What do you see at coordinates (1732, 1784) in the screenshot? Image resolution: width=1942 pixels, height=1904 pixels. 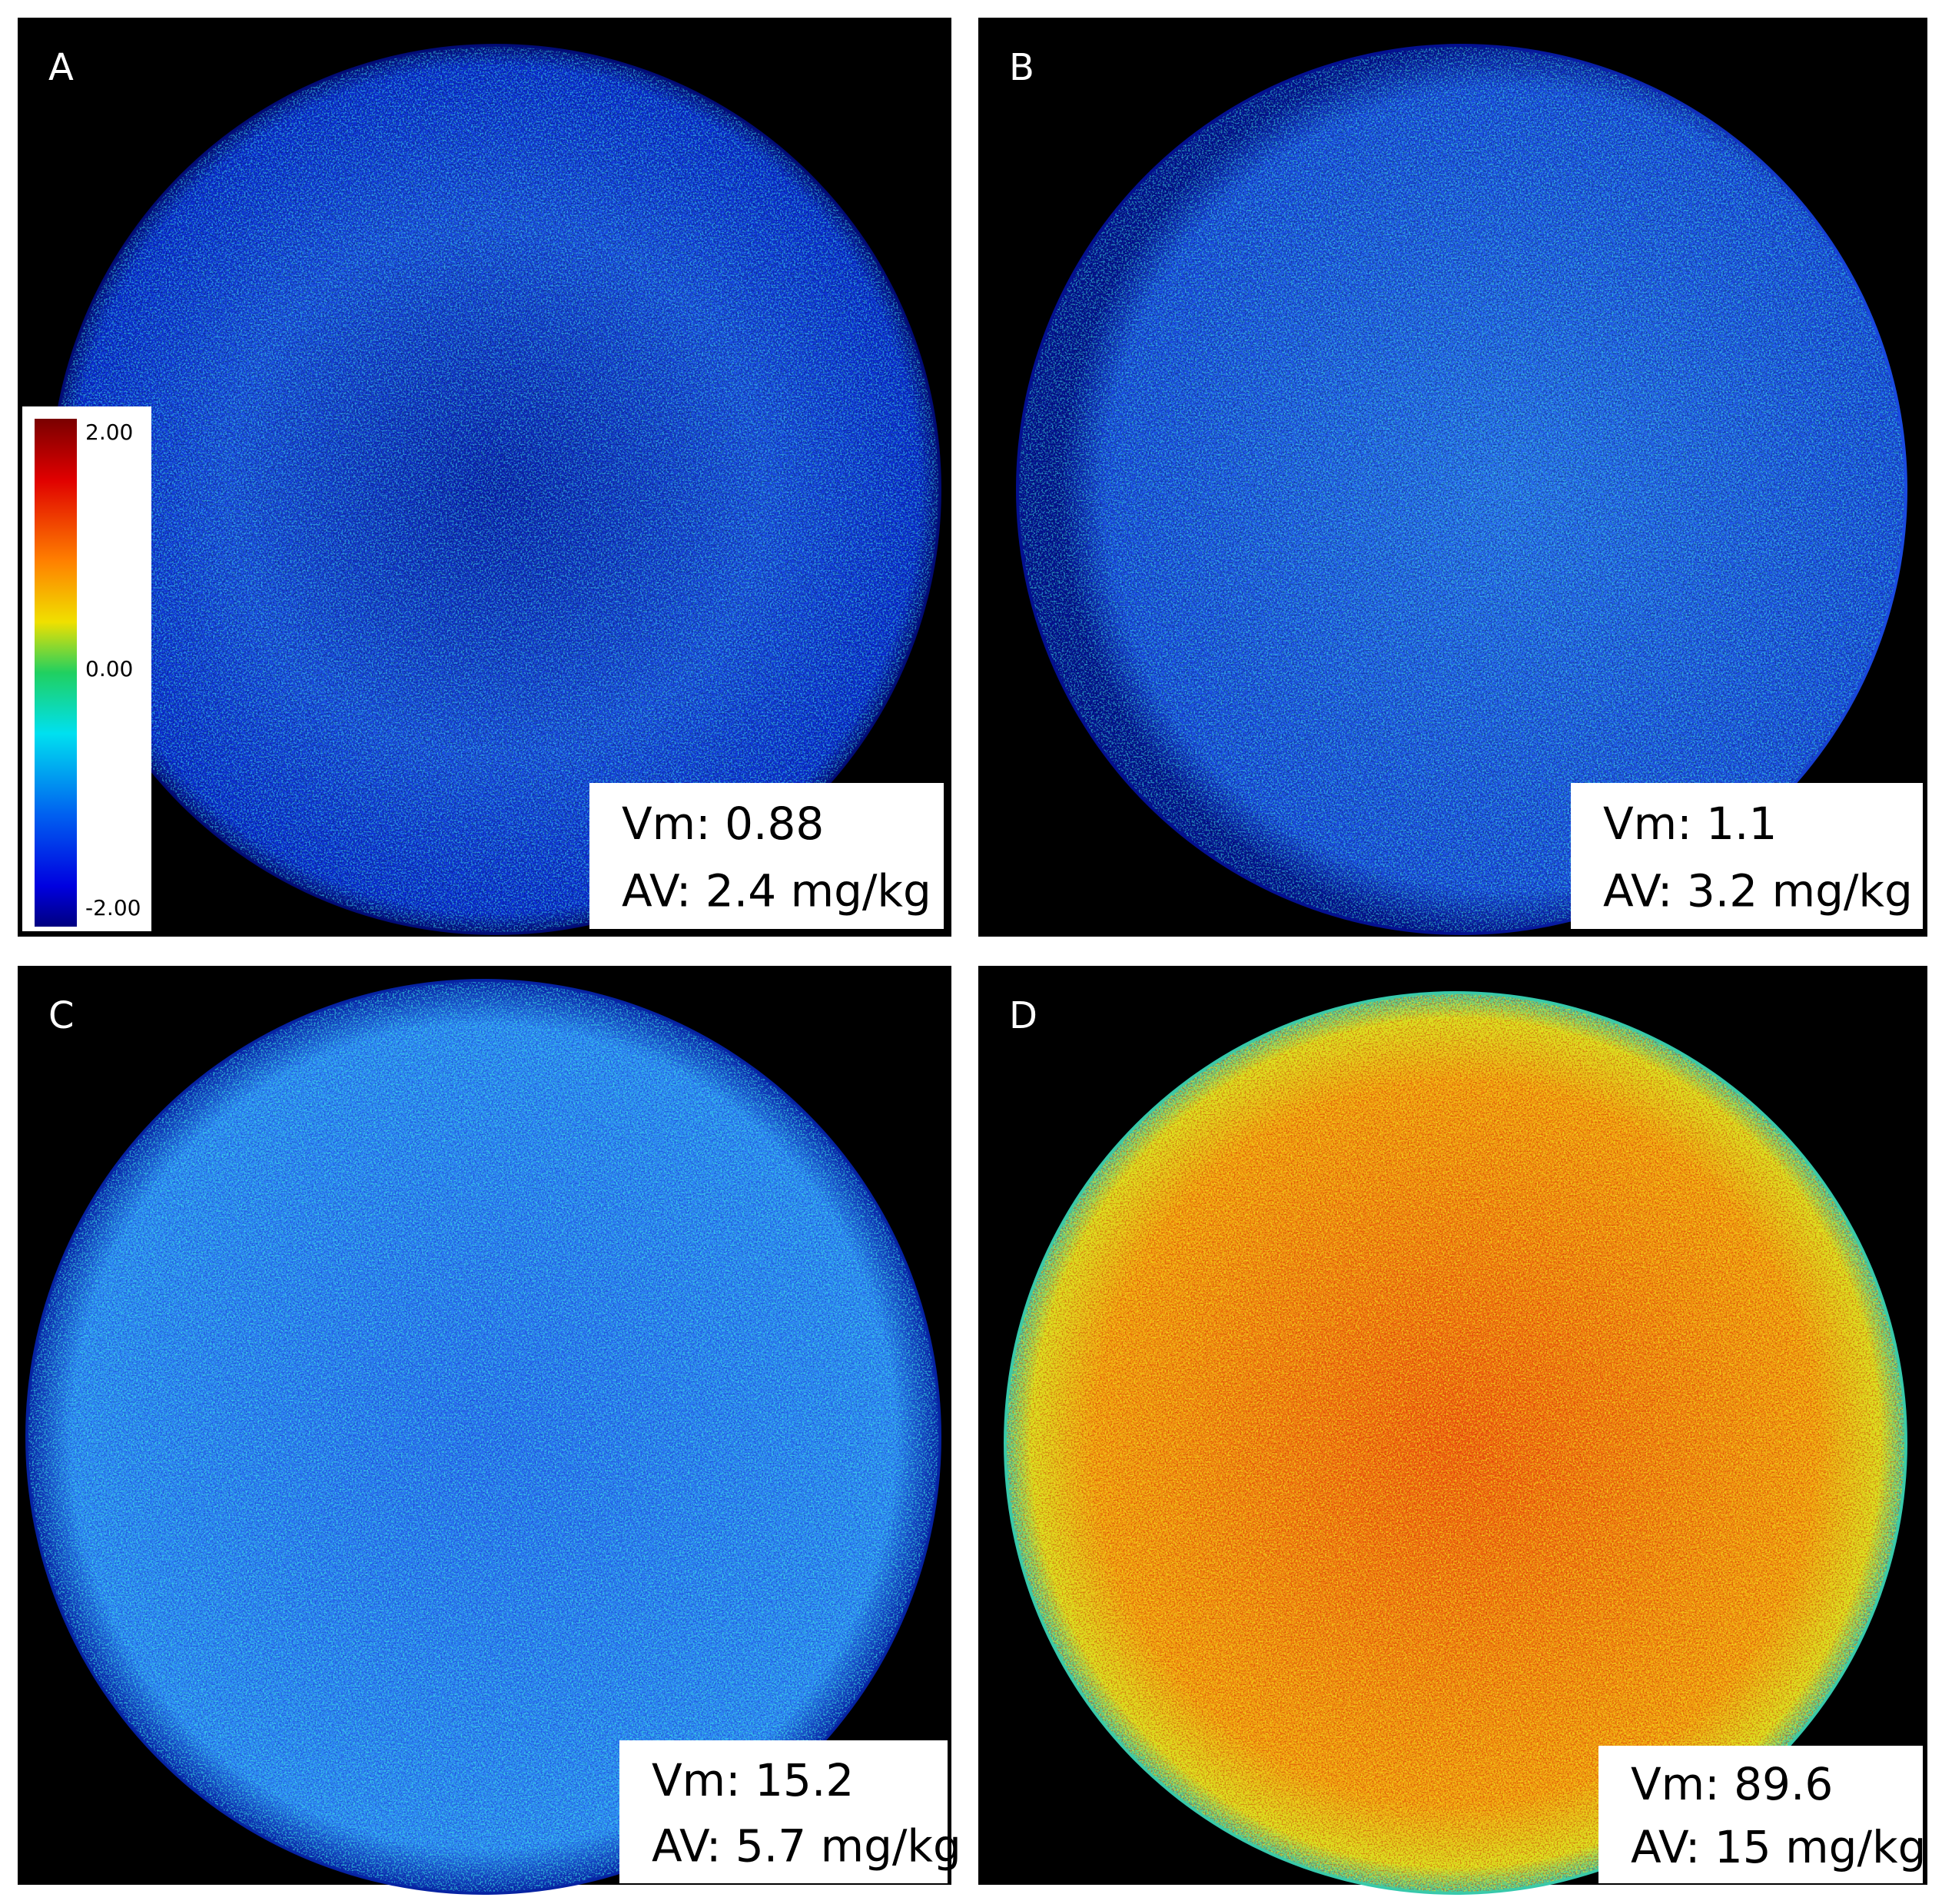 I see `vm-value: Vm: 89.6` at bounding box center [1732, 1784].